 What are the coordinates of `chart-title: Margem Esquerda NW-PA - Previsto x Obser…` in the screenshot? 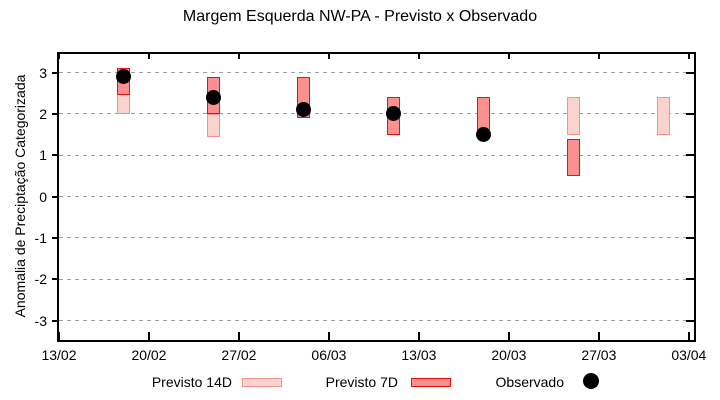 It's located at (360, 16).